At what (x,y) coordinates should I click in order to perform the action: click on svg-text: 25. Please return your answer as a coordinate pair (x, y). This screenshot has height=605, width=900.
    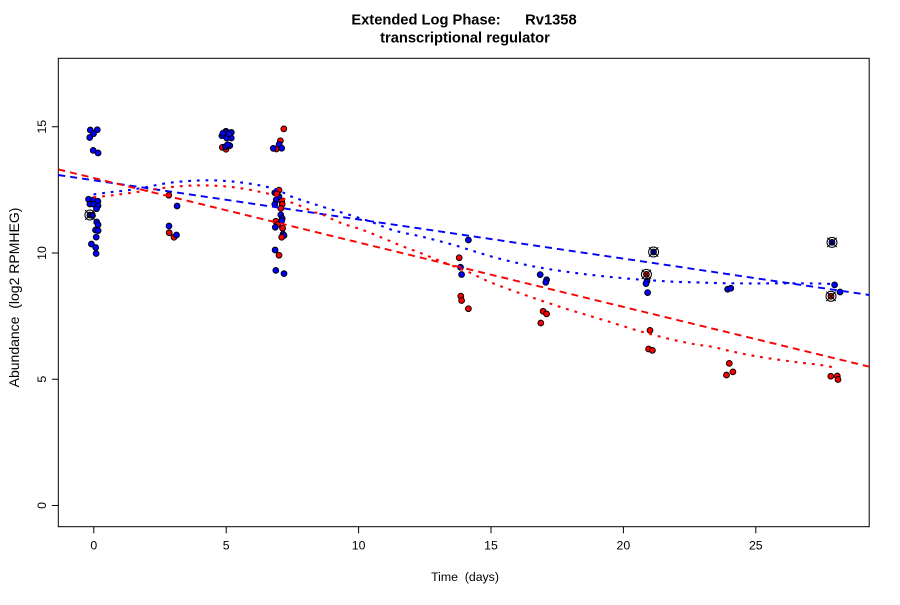
    Looking at the image, I should click on (756, 546).